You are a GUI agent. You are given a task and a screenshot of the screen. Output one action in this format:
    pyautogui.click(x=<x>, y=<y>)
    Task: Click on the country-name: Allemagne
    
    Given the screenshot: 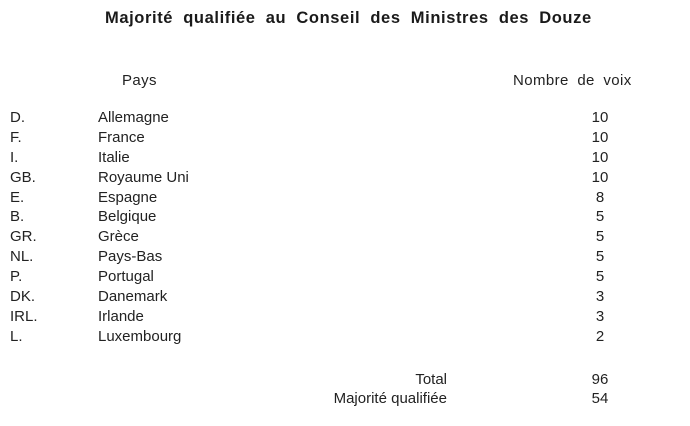 What is the action you would take?
    pyautogui.click(x=133, y=117)
    